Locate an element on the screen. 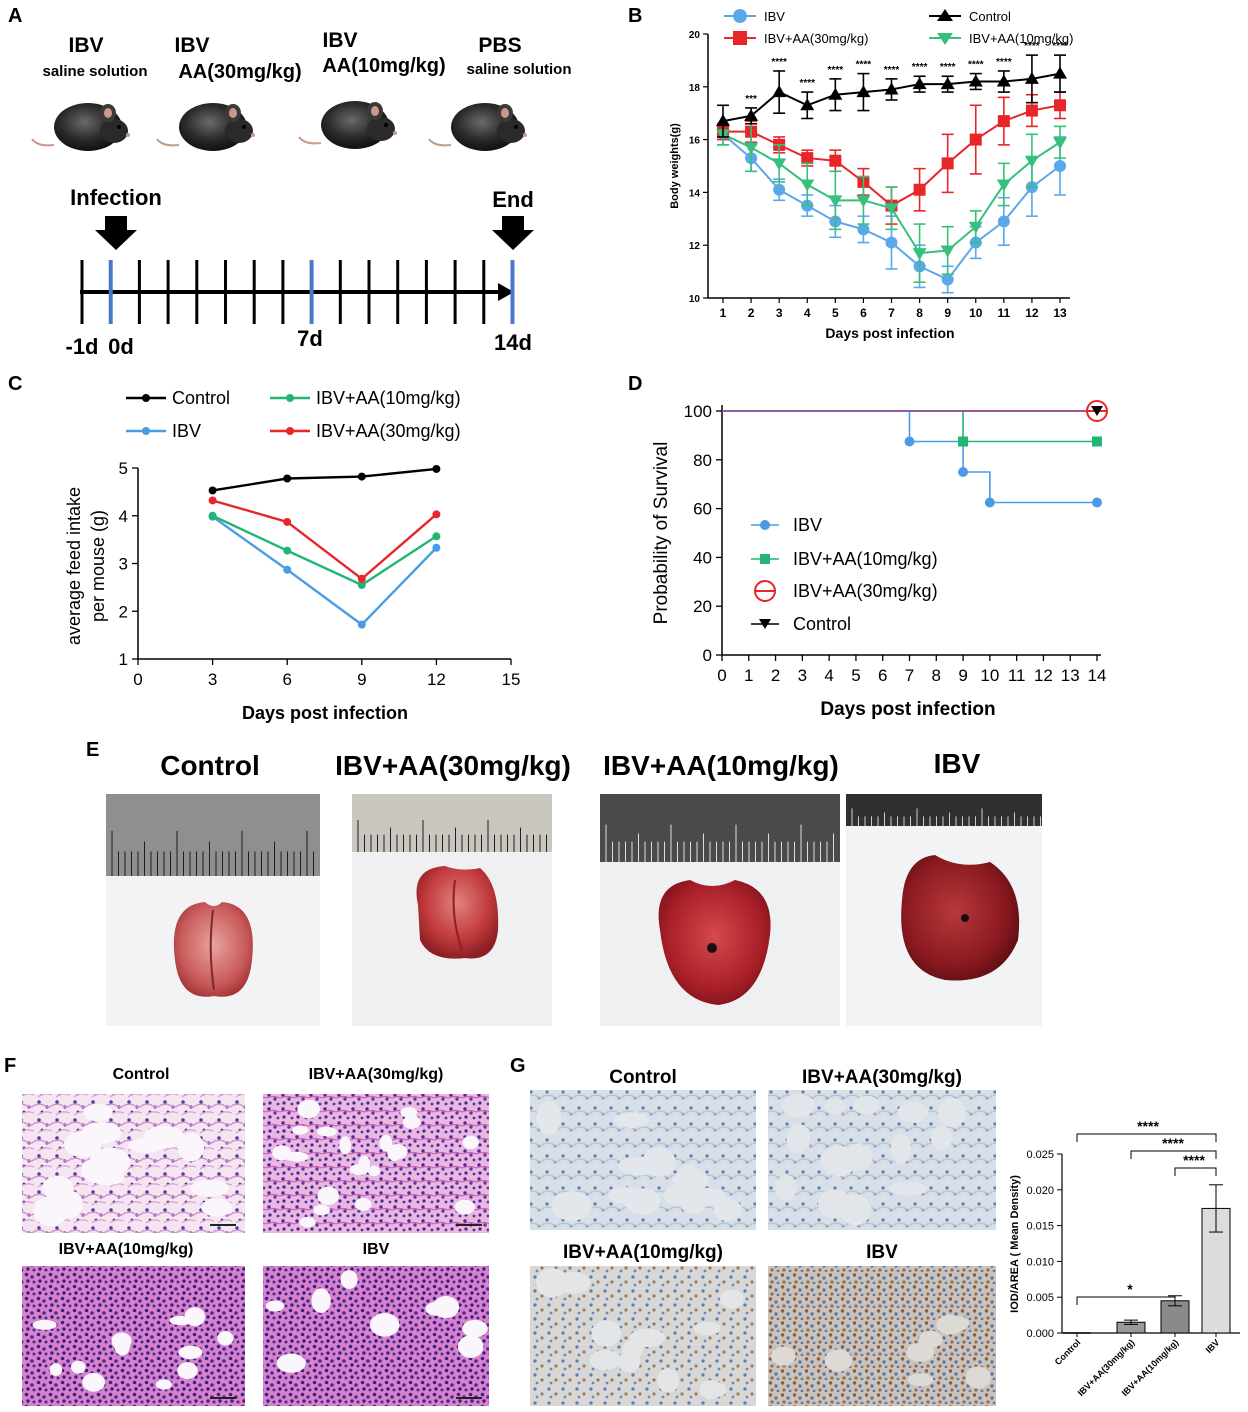  y-tick-label: 1 is located at coordinates (123, 659).